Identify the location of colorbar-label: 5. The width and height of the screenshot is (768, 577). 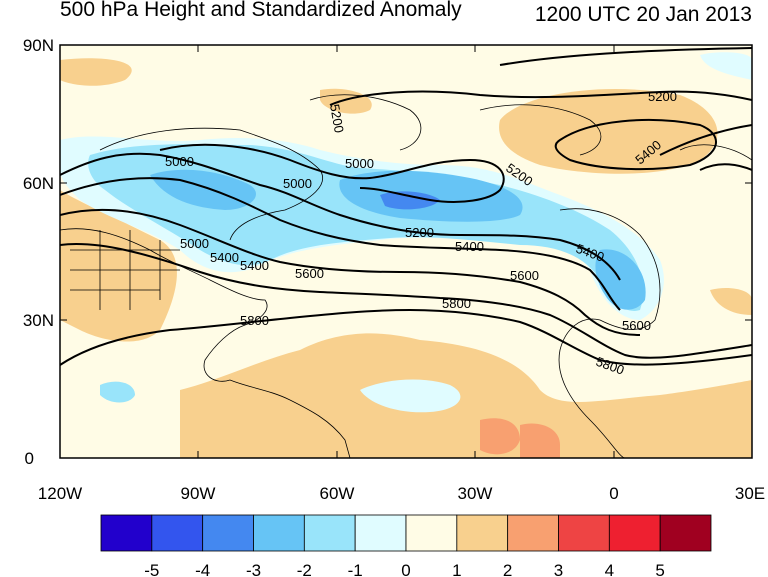
(659, 569).